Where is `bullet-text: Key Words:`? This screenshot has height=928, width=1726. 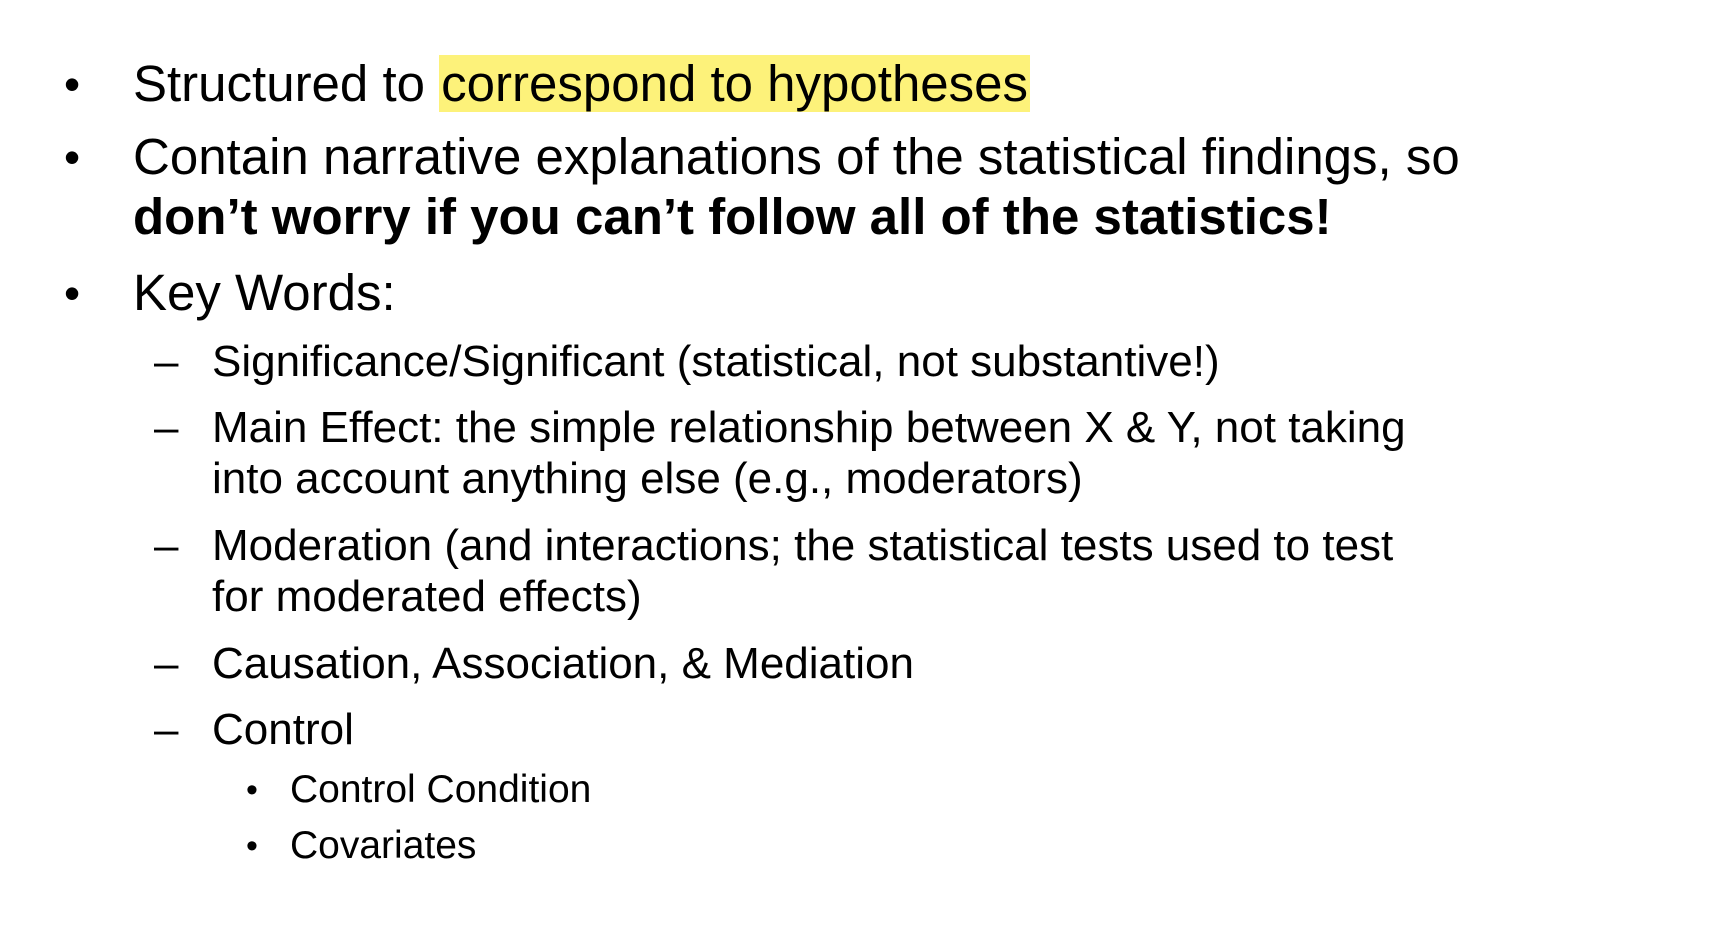 bullet-text: Key Words: is located at coordinates (264, 292).